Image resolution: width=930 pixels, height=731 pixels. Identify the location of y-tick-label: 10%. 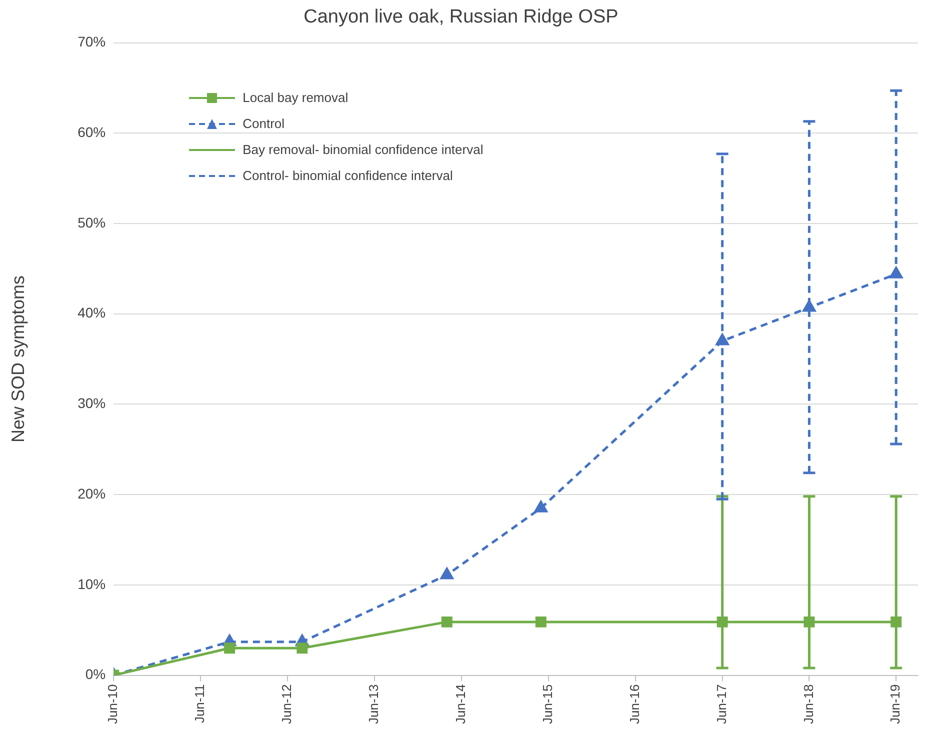
(92, 584).